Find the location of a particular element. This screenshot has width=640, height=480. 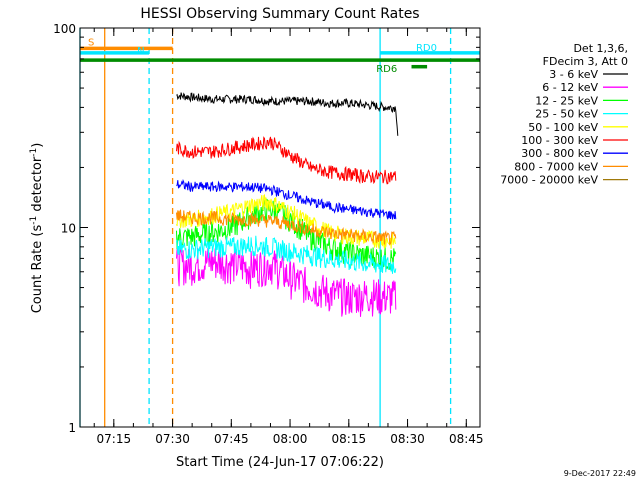

legend-label-0: 3 - 6 keV is located at coordinates (573, 74).